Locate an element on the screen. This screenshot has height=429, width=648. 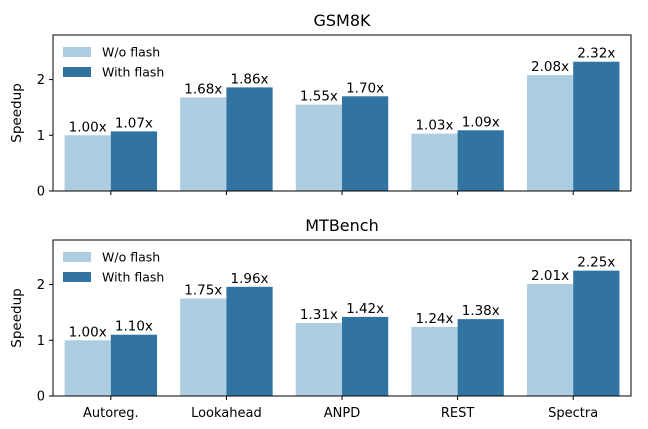
x-tick-label: Spectra is located at coordinates (573, 413).